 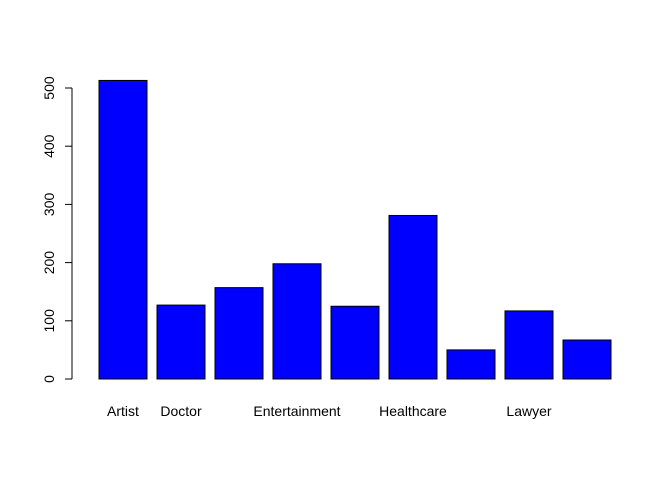 I want to click on bar-artist, so click(x=123, y=229).